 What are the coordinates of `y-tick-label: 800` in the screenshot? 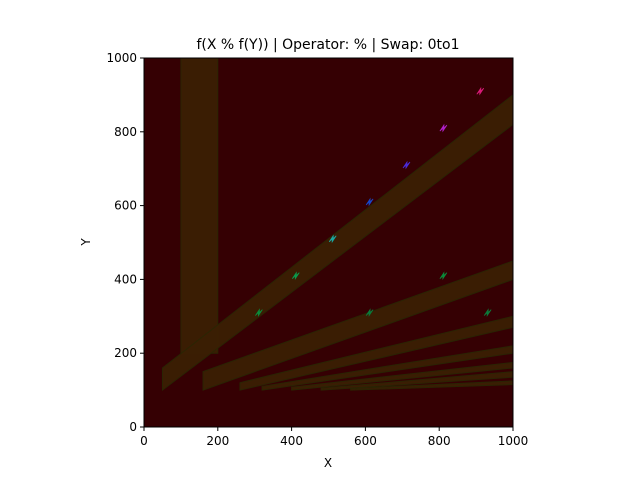 It's located at (125, 132).